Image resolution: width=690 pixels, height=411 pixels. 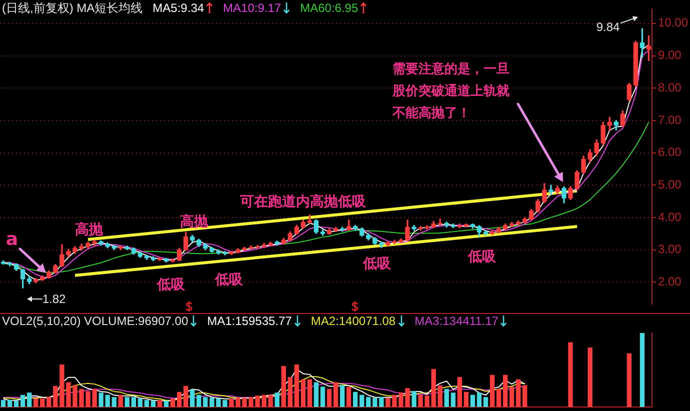 I want to click on y-tick-label: 6.00, so click(x=670, y=152).